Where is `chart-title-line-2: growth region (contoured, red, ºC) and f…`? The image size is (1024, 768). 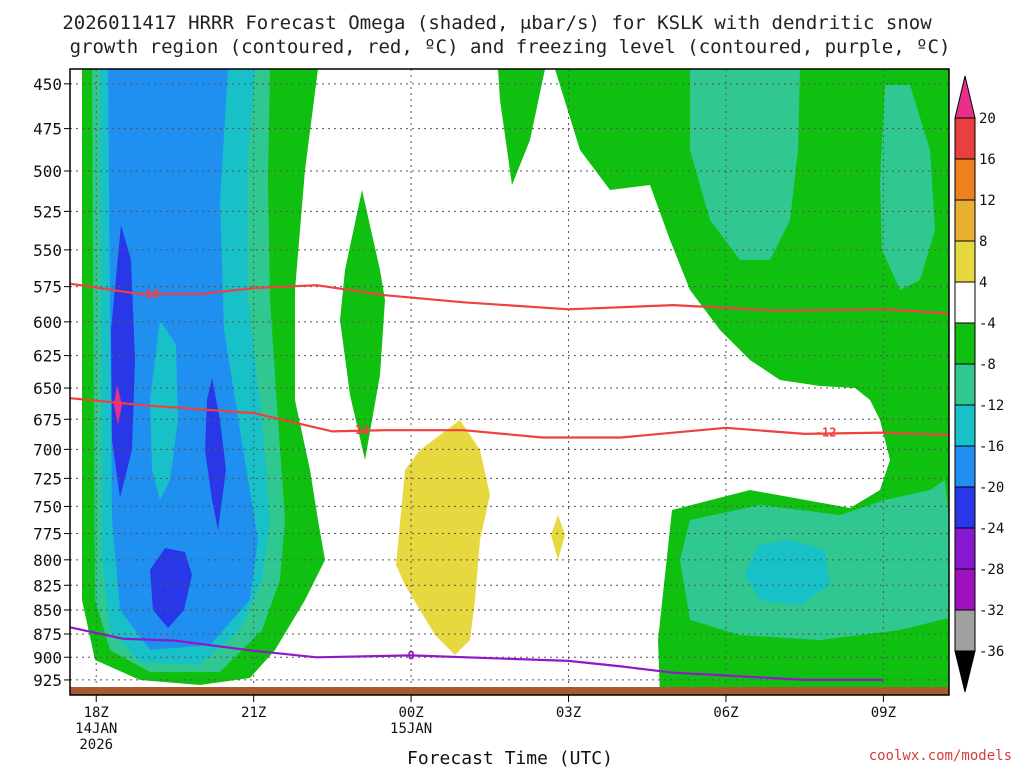 chart-title-line-2: growth region (contoured, red, ºC) and f… is located at coordinates (510, 47).